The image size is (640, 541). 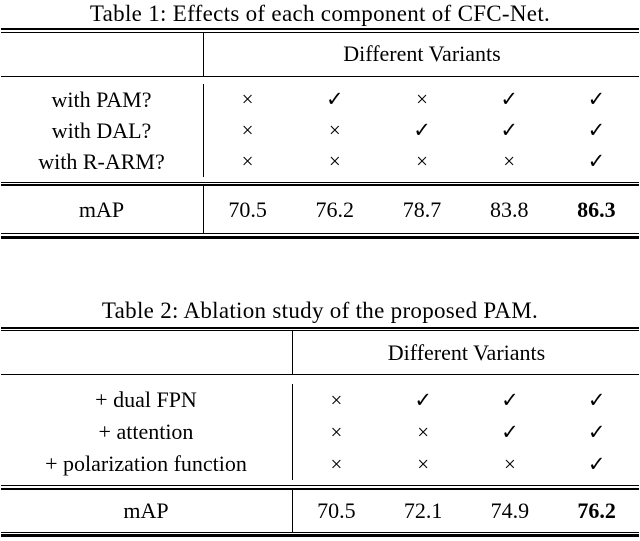 What do you see at coordinates (596, 510) in the screenshot?
I see `map-value-best: 76.2` at bounding box center [596, 510].